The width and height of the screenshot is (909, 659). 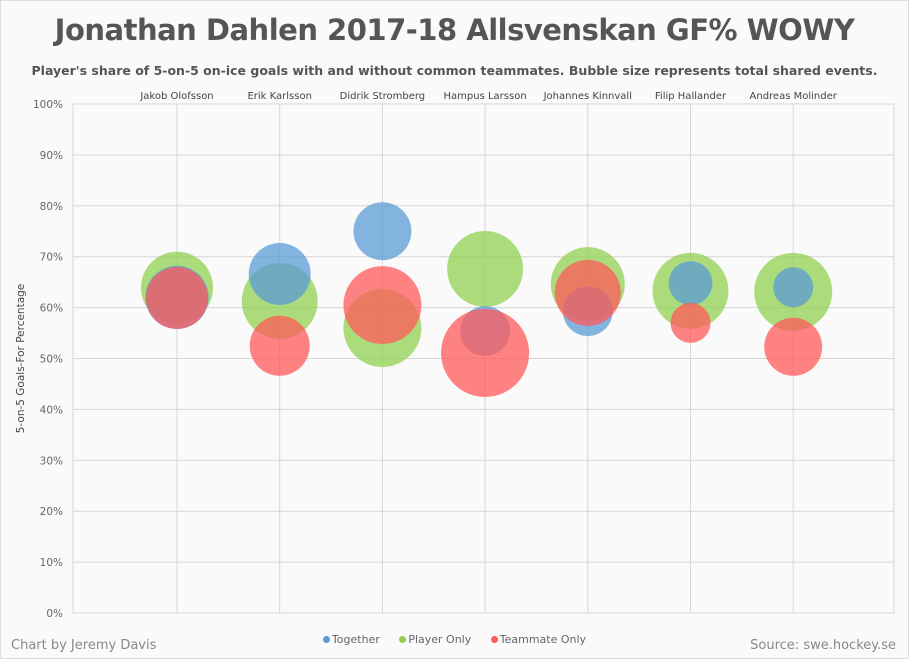 I want to click on y-tick-label: 0%, so click(x=54, y=614).